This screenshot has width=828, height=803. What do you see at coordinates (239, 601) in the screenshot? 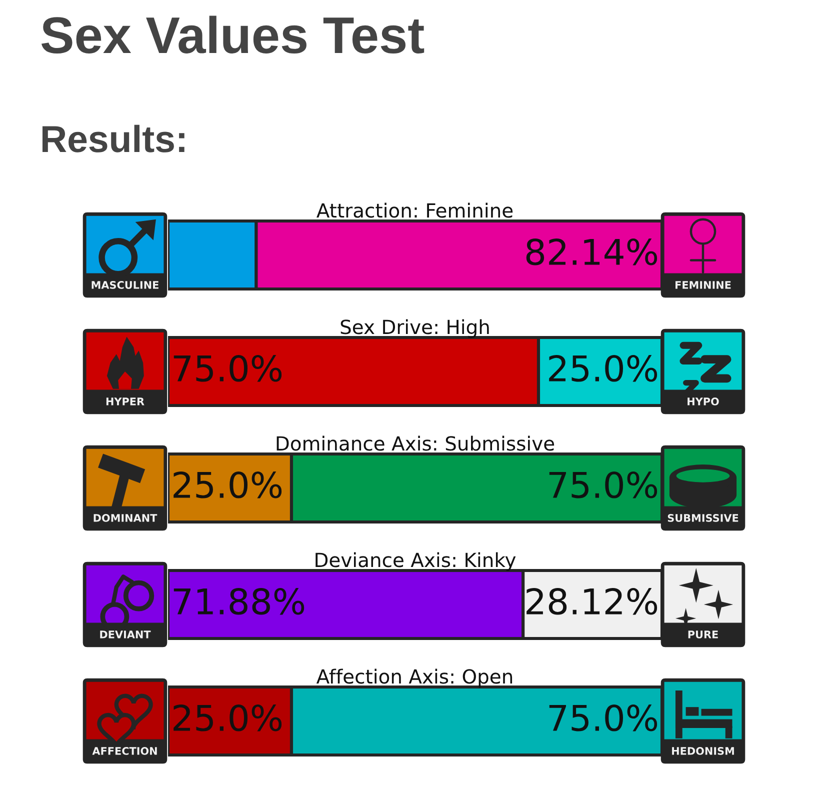
I see `data-label: 71.88%` at bounding box center [239, 601].